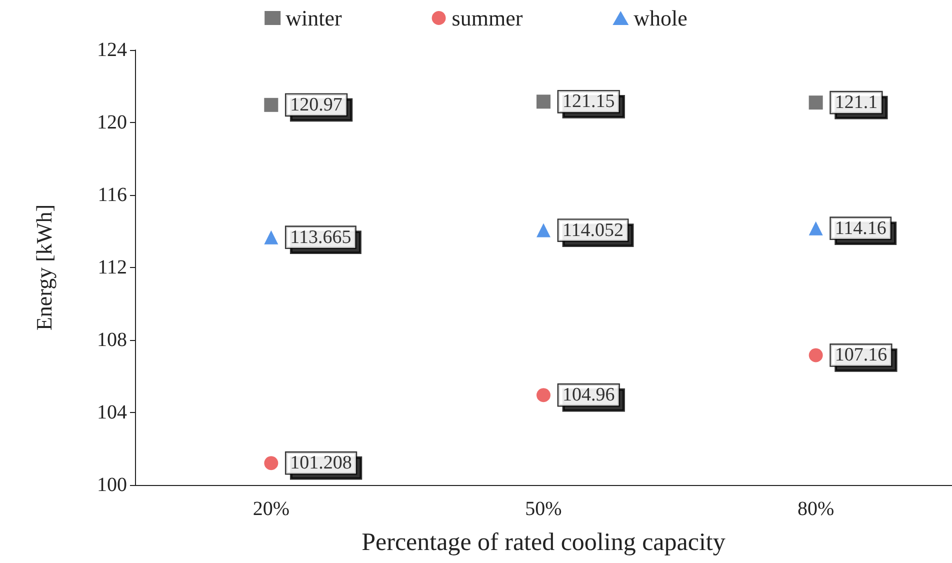  What do you see at coordinates (112, 340) in the screenshot?
I see `y-tick-label: 108` at bounding box center [112, 340].